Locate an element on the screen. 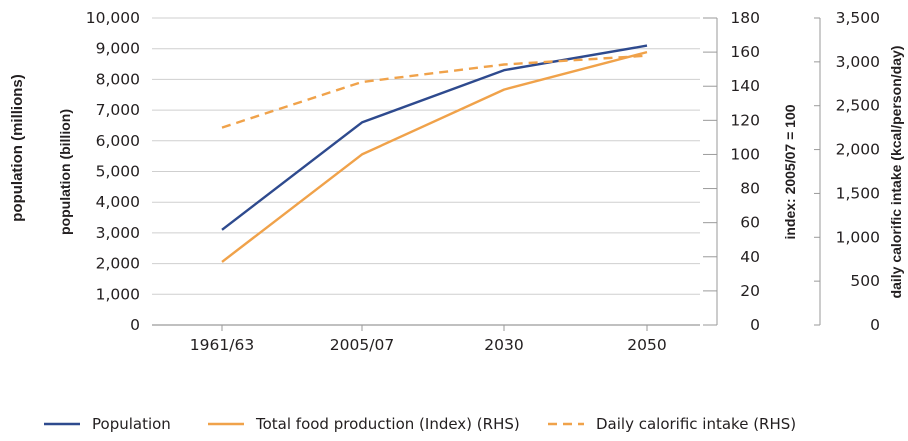  left-tick-label: 3,000 is located at coordinates (118, 233).